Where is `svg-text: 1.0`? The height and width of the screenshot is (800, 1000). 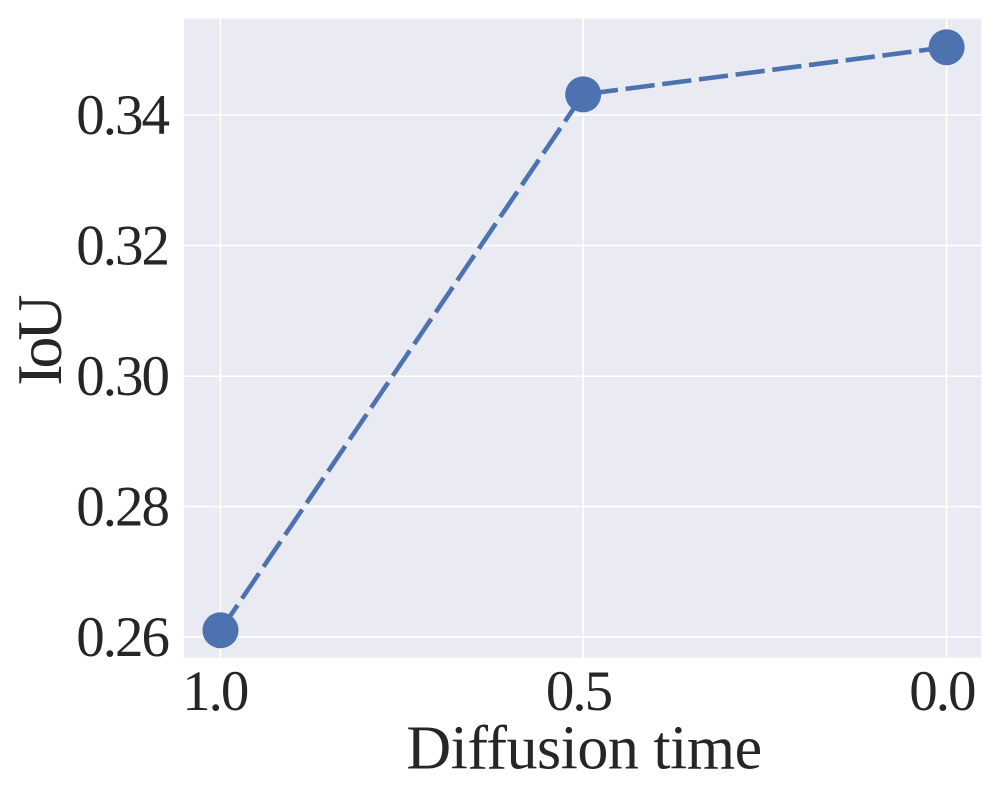
svg-text: 1.0 is located at coordinates (215, 691).